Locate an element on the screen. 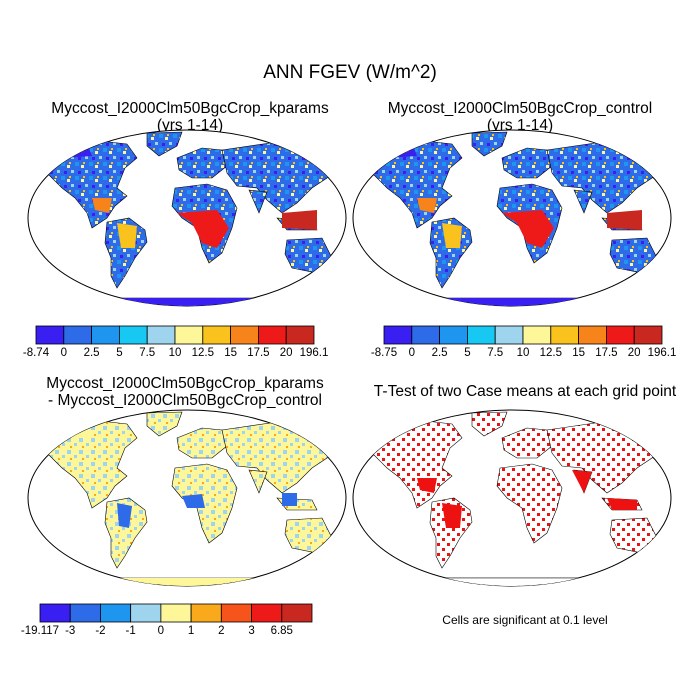  colorbar-kparams is located at coordinates (175, 335).